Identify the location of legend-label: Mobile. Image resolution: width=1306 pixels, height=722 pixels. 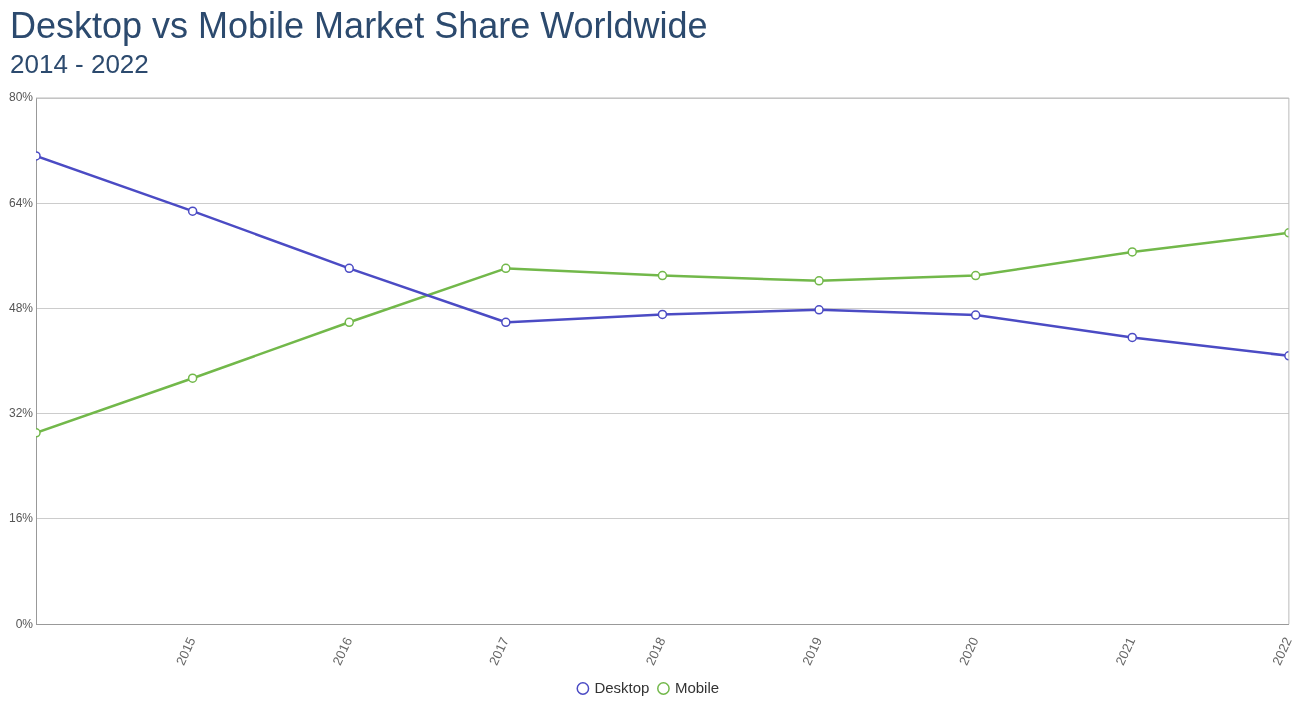
(697, 687).